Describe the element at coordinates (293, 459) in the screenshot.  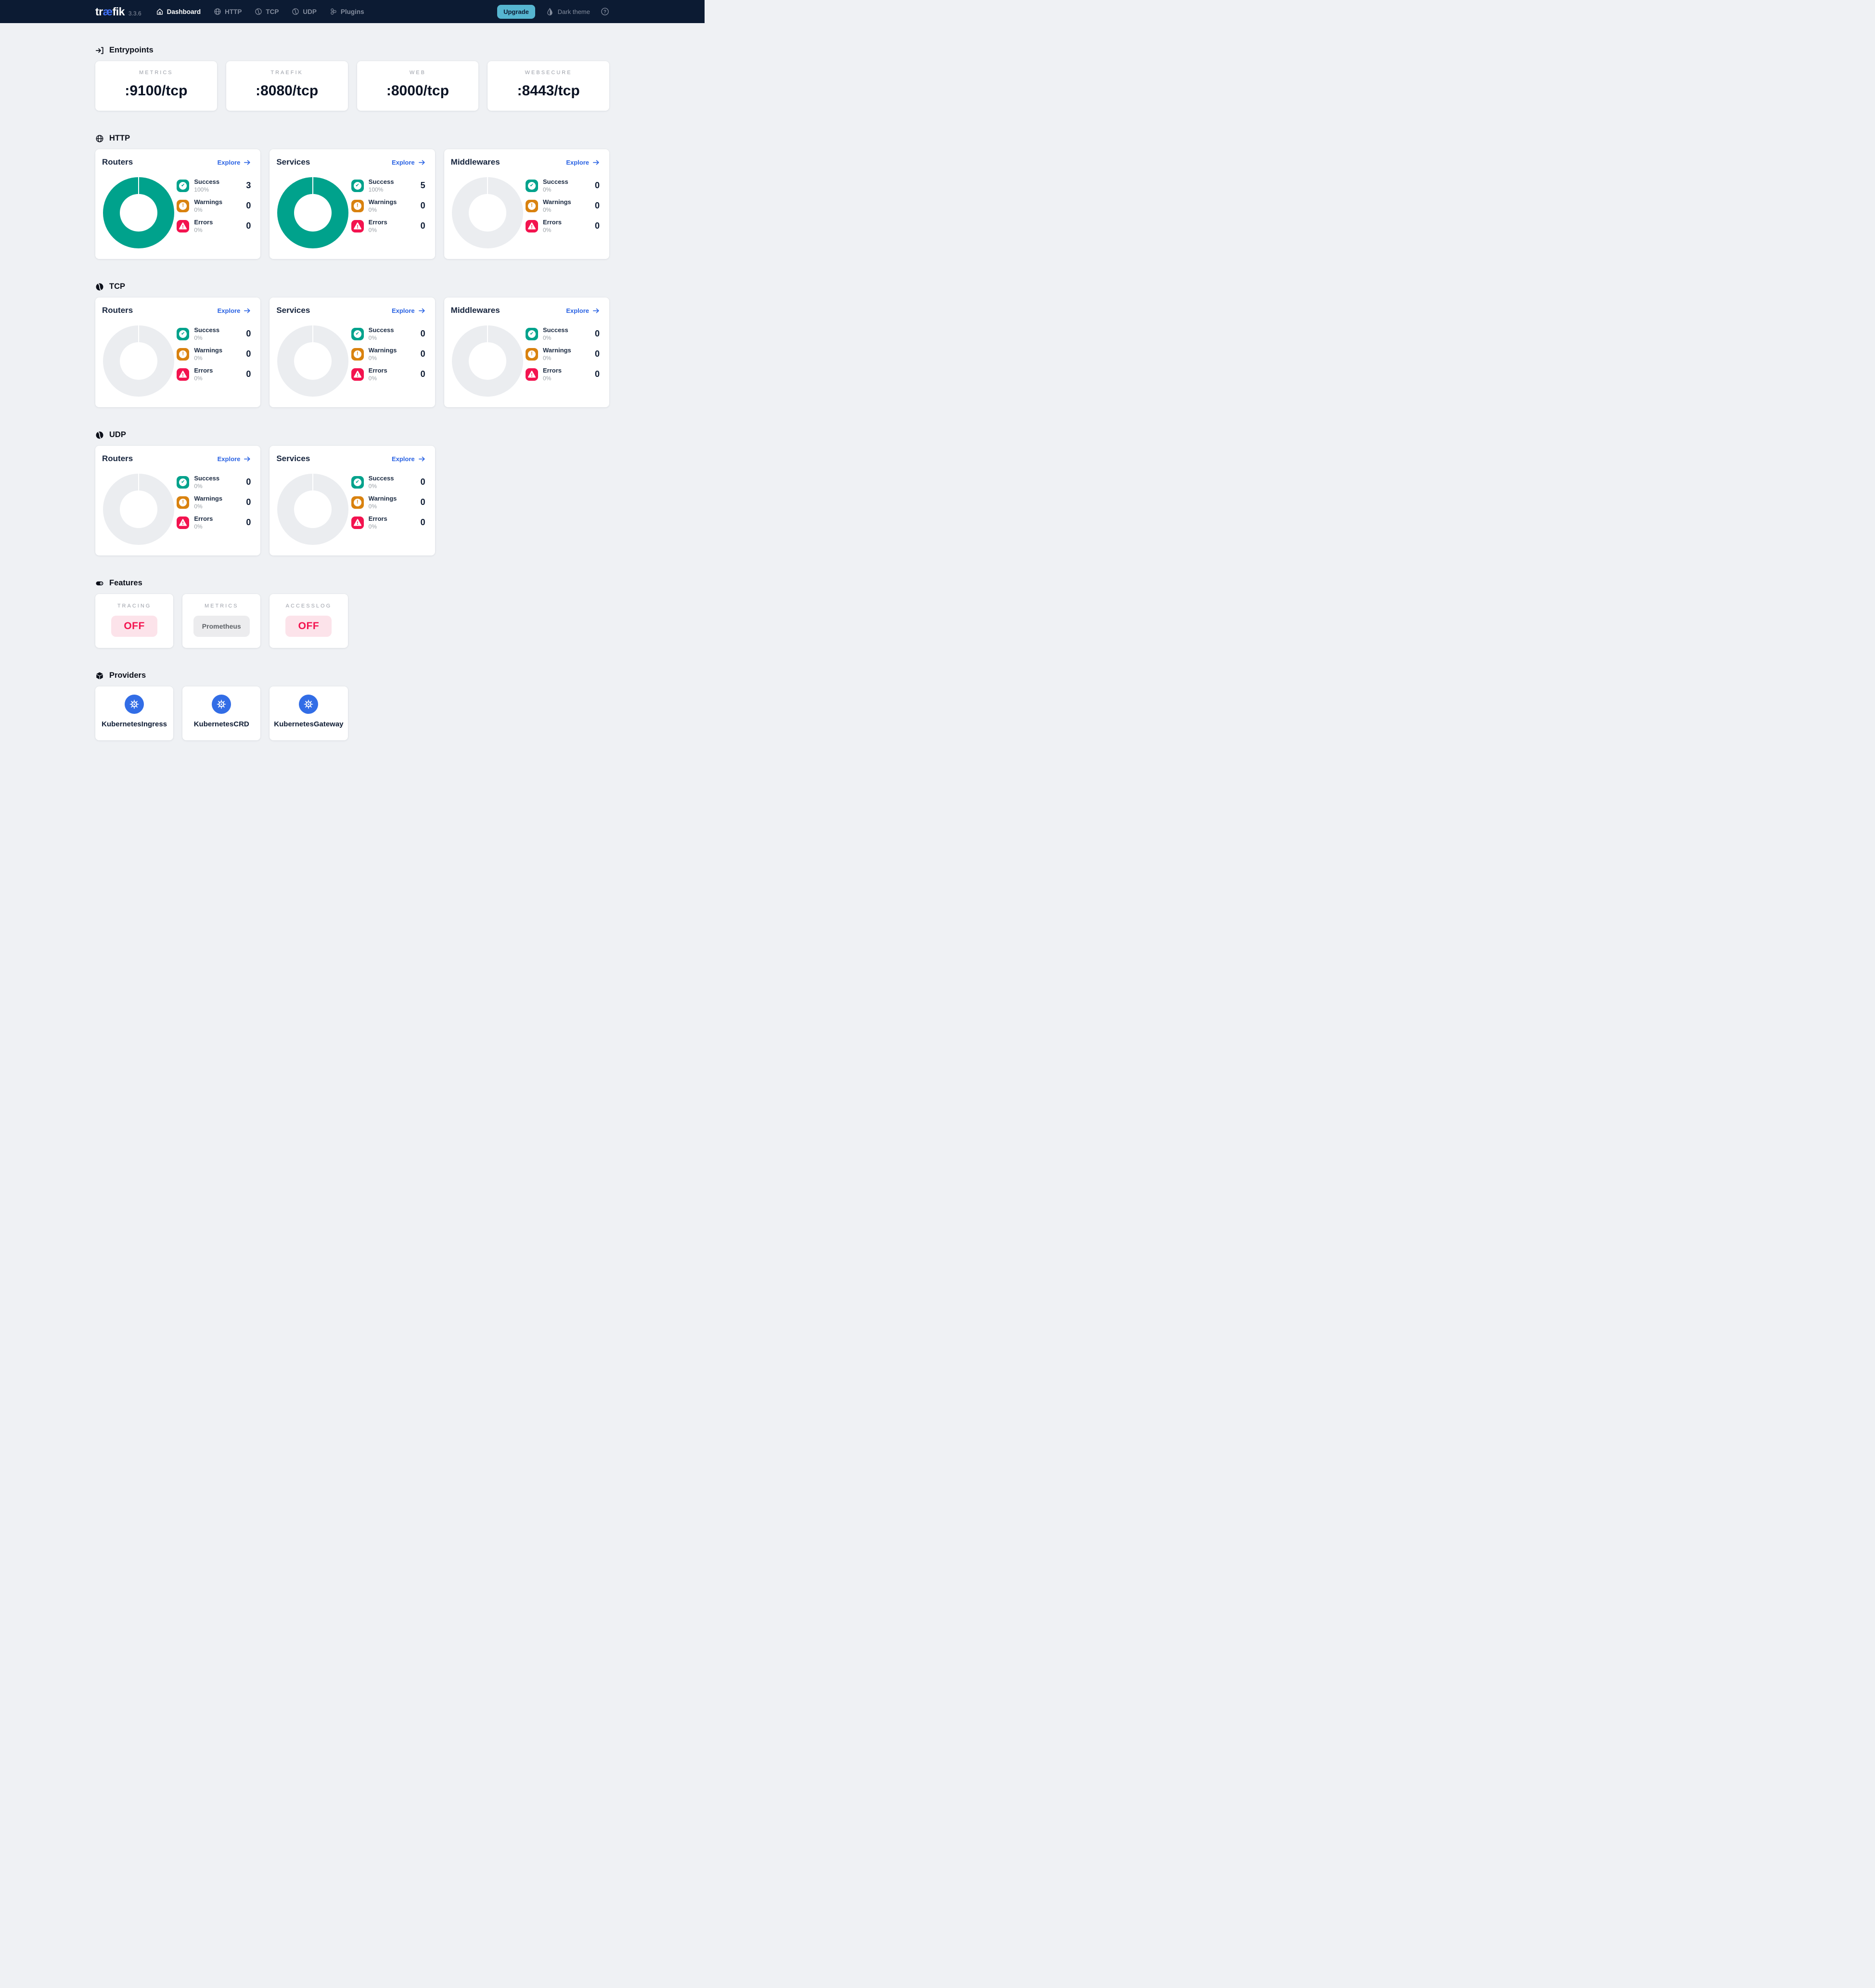
I see `card-title: Services` at that location.